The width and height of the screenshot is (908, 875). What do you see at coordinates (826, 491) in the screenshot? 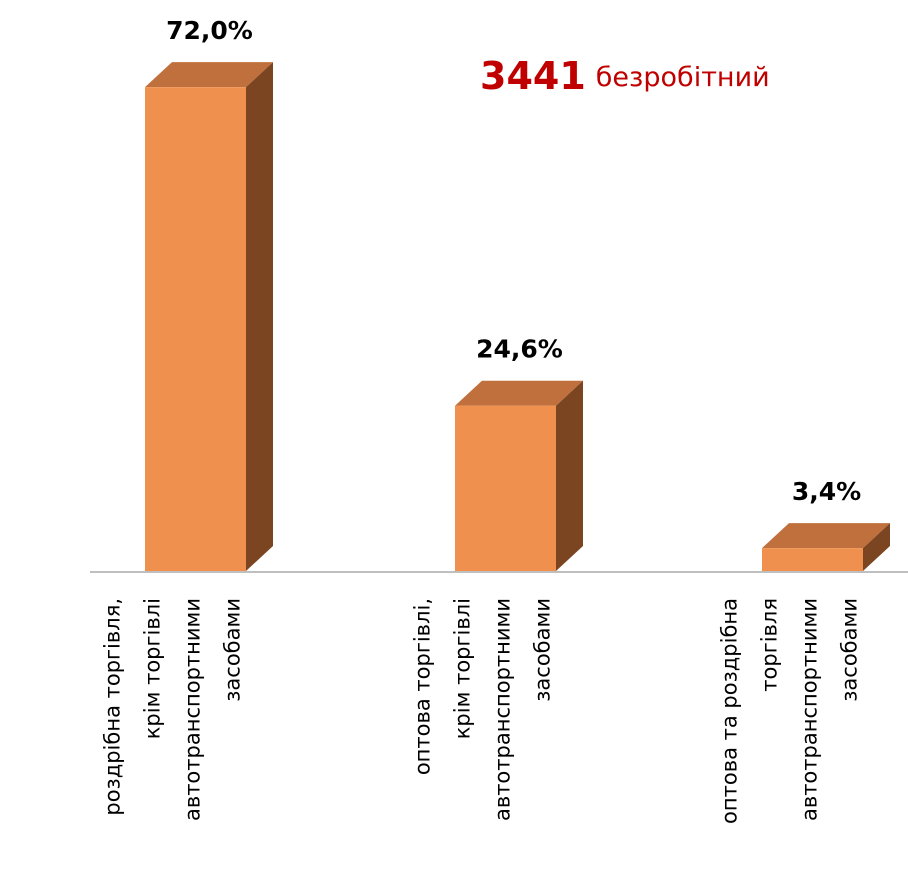
I see `data-label: 3,4%` at bounding box center [826, 491].